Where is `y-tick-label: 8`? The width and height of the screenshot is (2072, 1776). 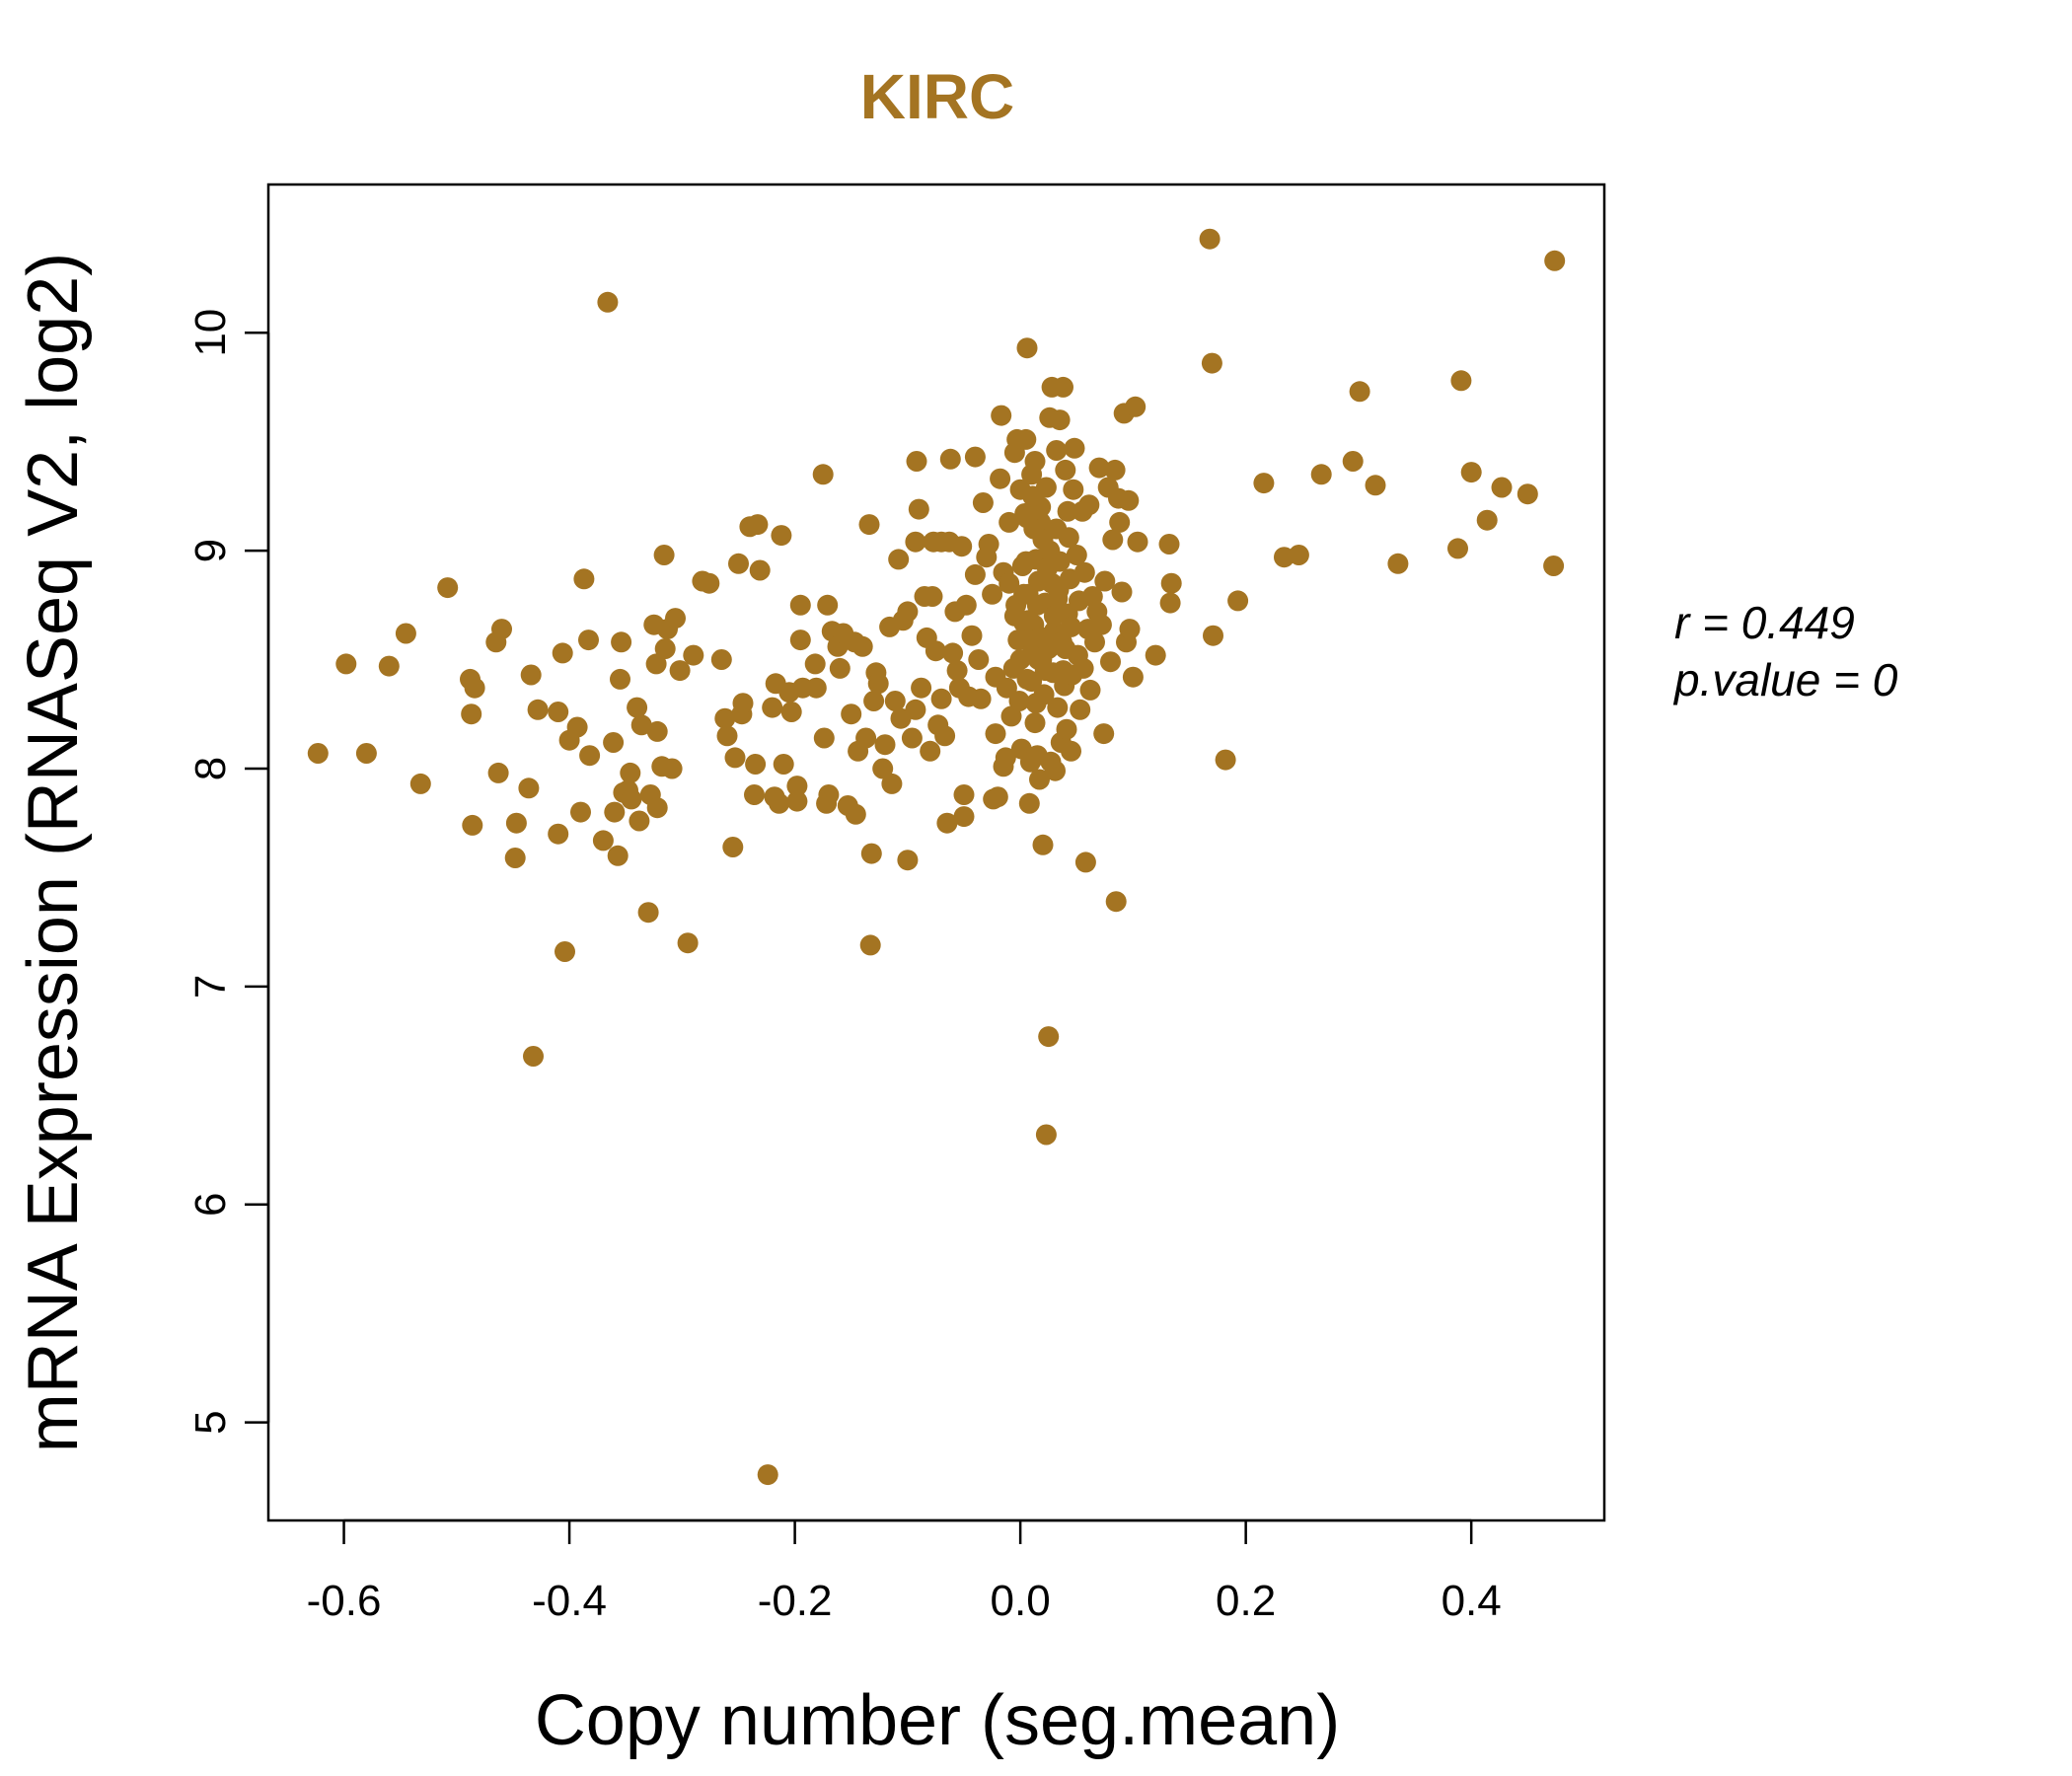 y-tick-label: 8 is located at coordinates (211, 769).